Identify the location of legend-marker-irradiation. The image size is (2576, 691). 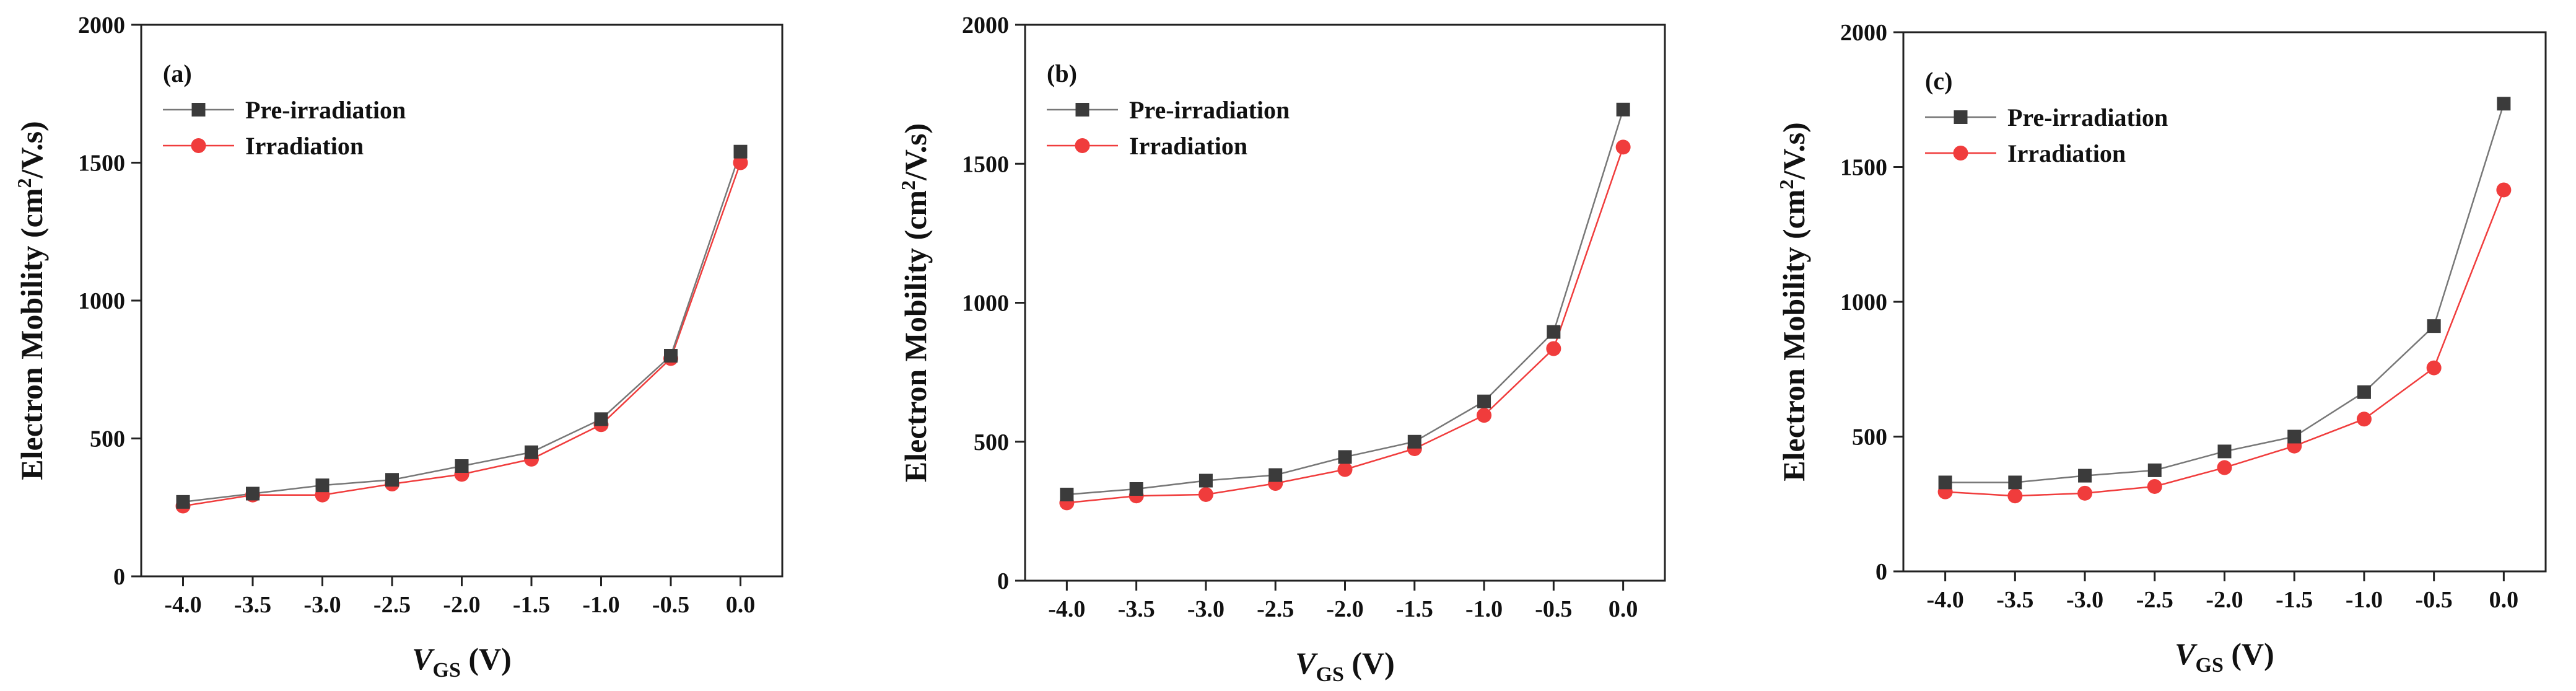
(1082, 145).